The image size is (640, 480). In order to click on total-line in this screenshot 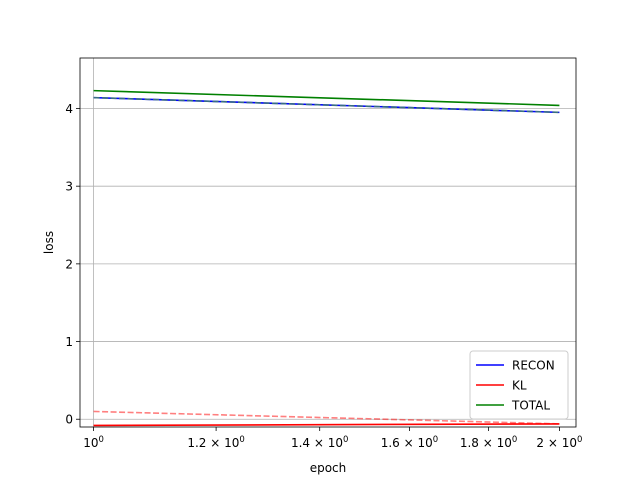, I will do `click(326, 98)`.